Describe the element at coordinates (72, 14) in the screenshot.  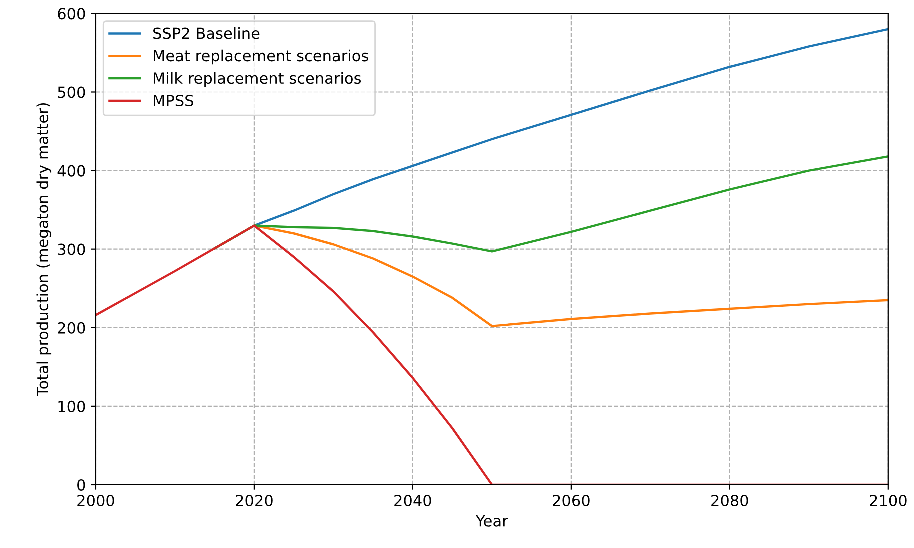
I see `y-tick-label: 600` at that location.